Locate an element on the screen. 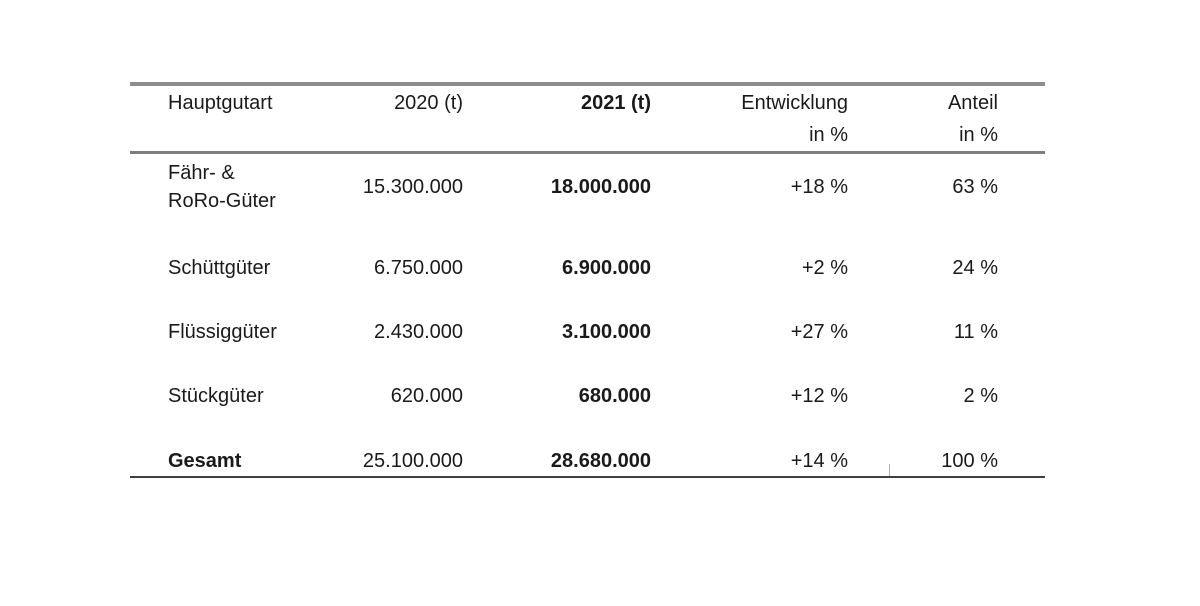  col-header-label: 2021 (t) is located at coordinates (615, 103).